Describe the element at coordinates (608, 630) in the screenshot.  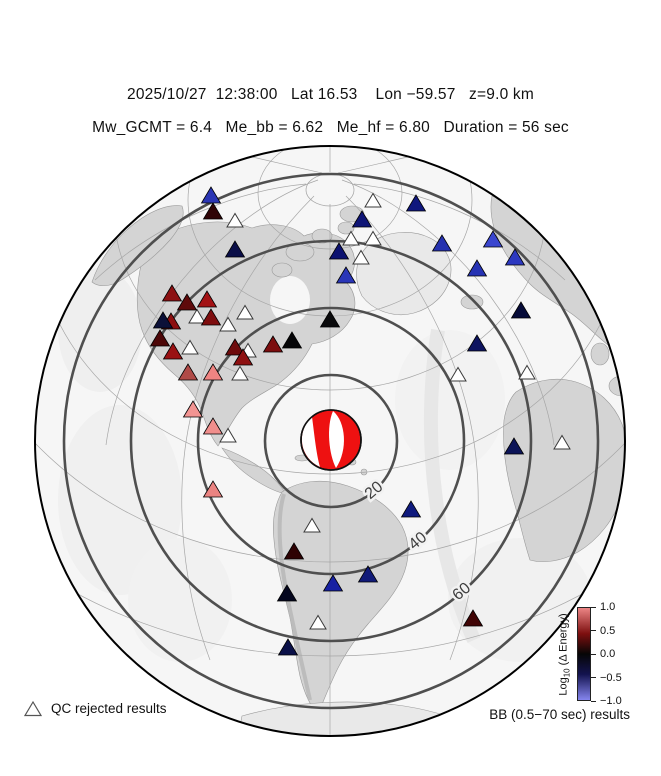
I see `colorbar-tick-label: 0.5` at that location.